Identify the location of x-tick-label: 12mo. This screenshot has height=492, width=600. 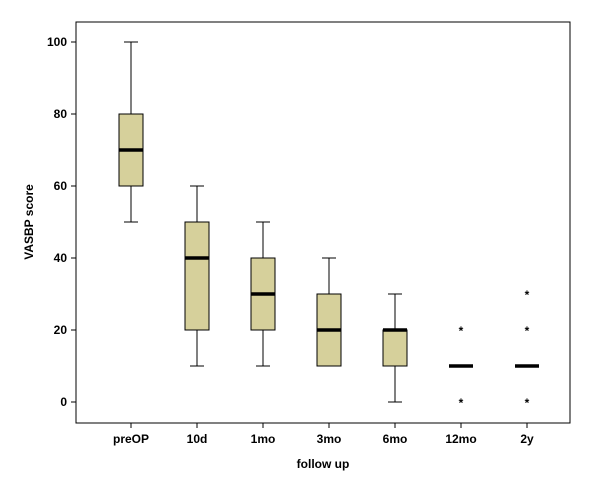
(460, 439).